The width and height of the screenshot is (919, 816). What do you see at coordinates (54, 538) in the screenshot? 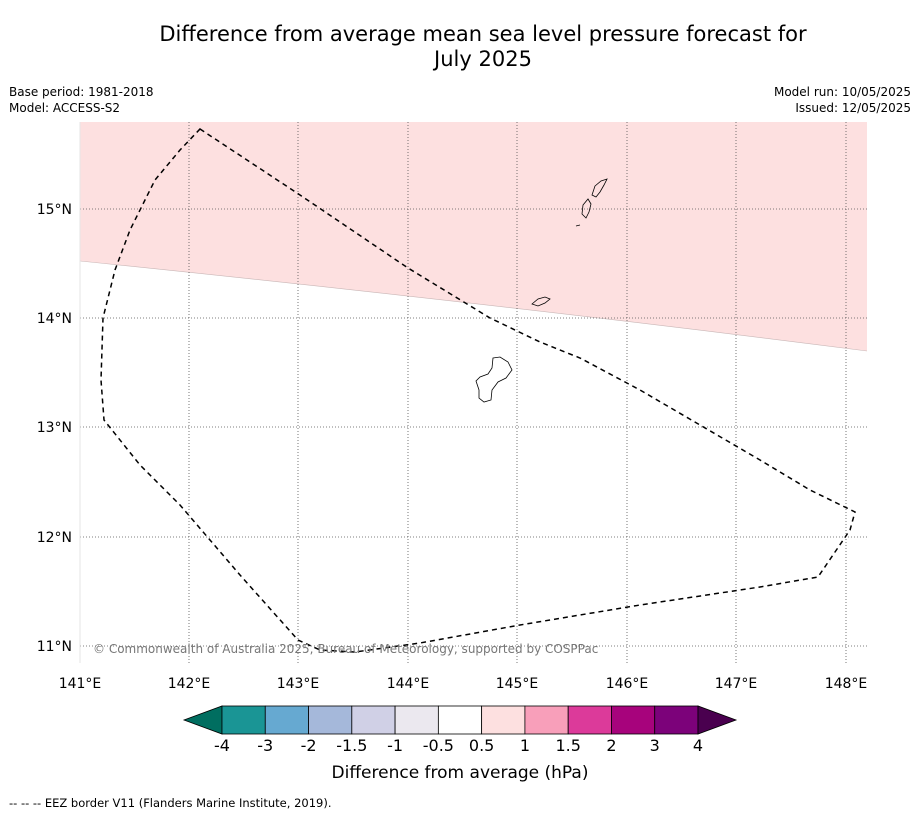
I see `lat-label-12: 12°N` at bounding box center [54, 538].